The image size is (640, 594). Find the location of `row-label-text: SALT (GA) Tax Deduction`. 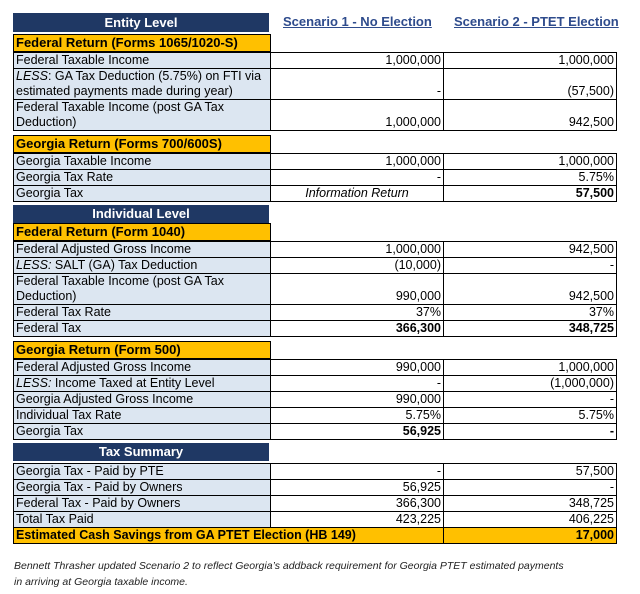

row-label-text: SALT (GA) Tax Deduction is located at coordinates (124, 265).